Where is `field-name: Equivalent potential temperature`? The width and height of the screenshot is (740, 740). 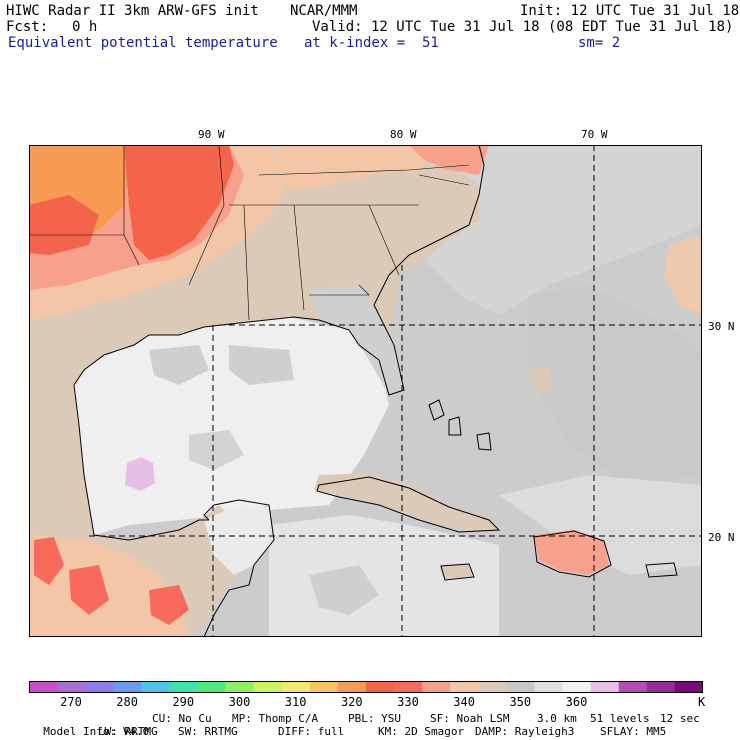 field-name: Equivalent potential temperature is located at coordinates (143, 43).